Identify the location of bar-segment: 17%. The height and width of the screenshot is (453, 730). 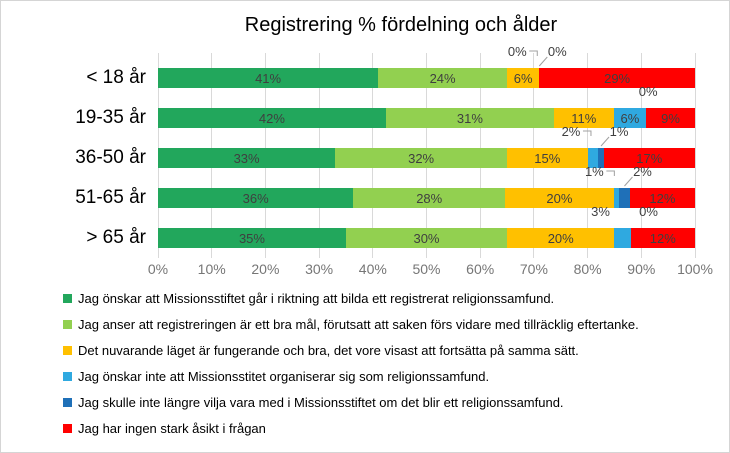
(649, 158).